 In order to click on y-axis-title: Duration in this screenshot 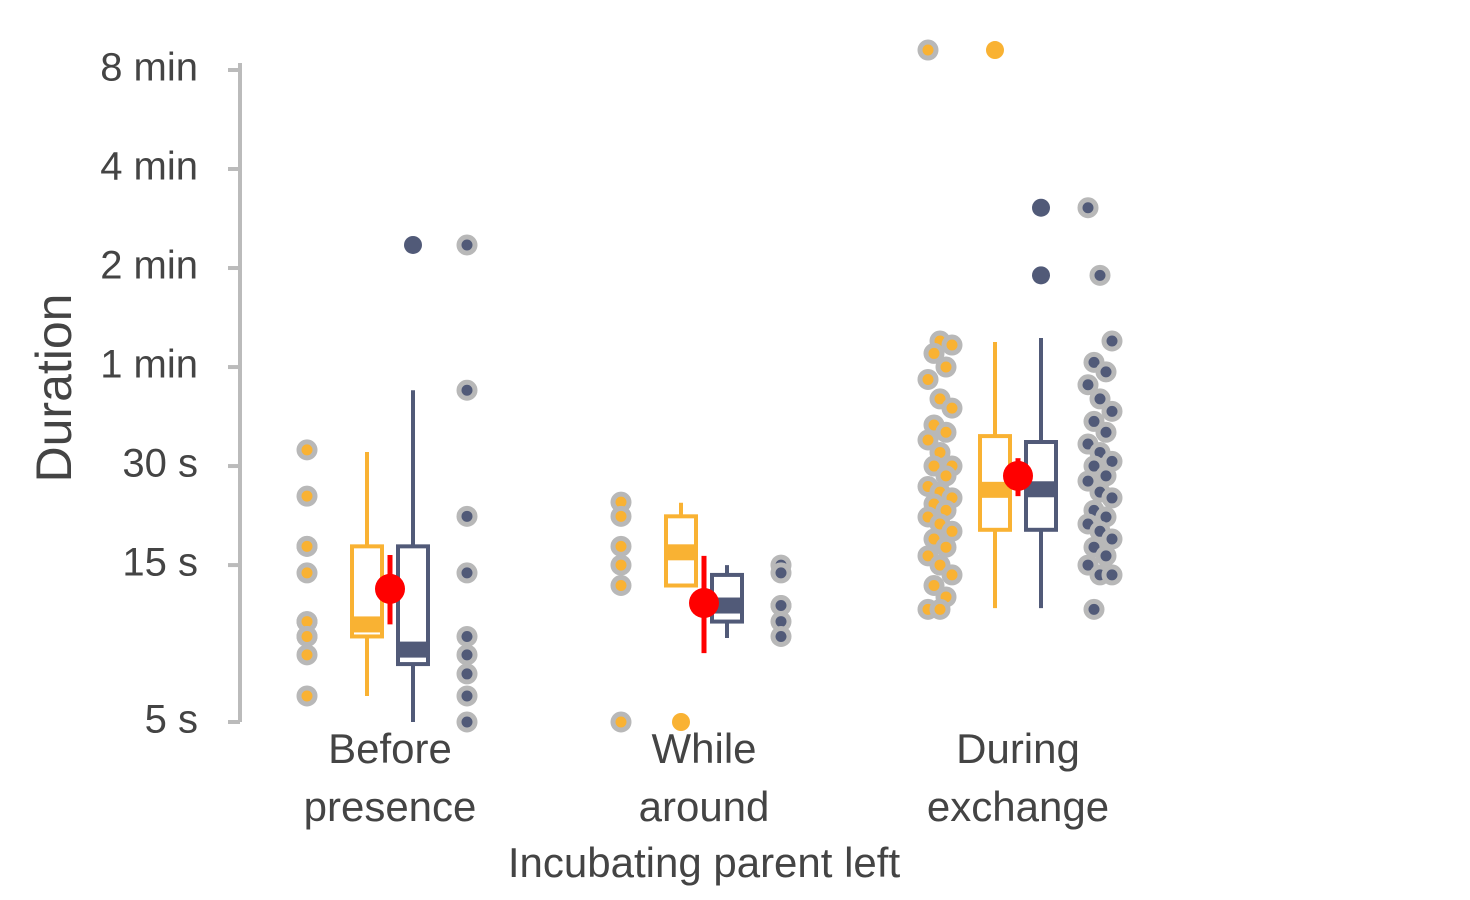, I will do `click(54, 388)`.